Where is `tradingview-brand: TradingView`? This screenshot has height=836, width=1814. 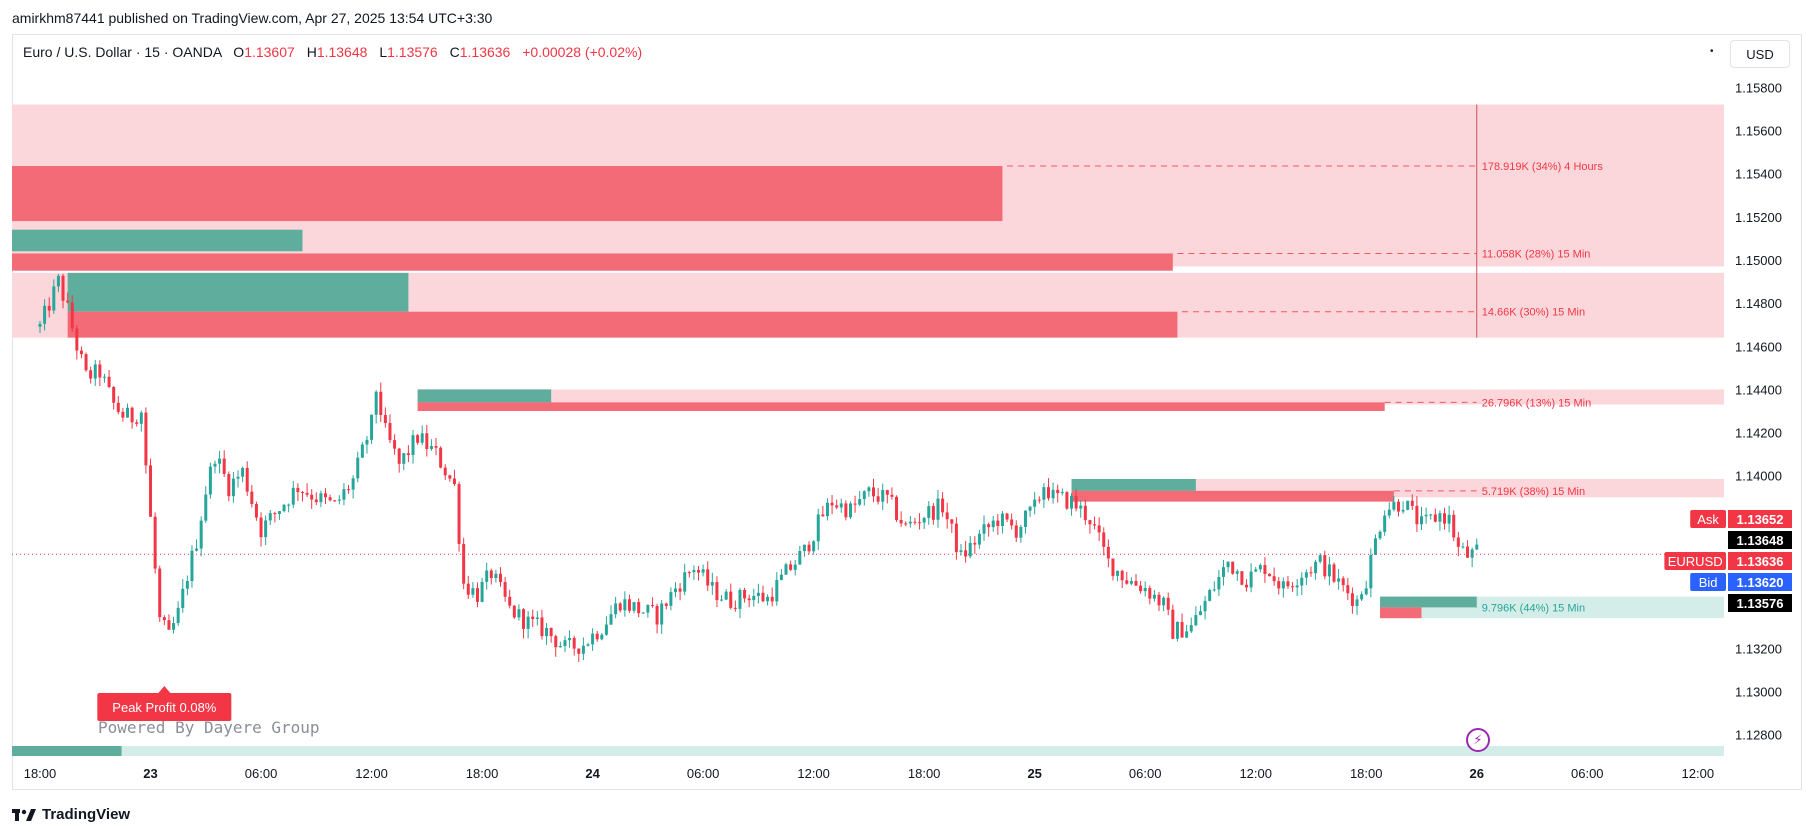
tradingview-brand: TradingView is located at coordinates (71, 814).